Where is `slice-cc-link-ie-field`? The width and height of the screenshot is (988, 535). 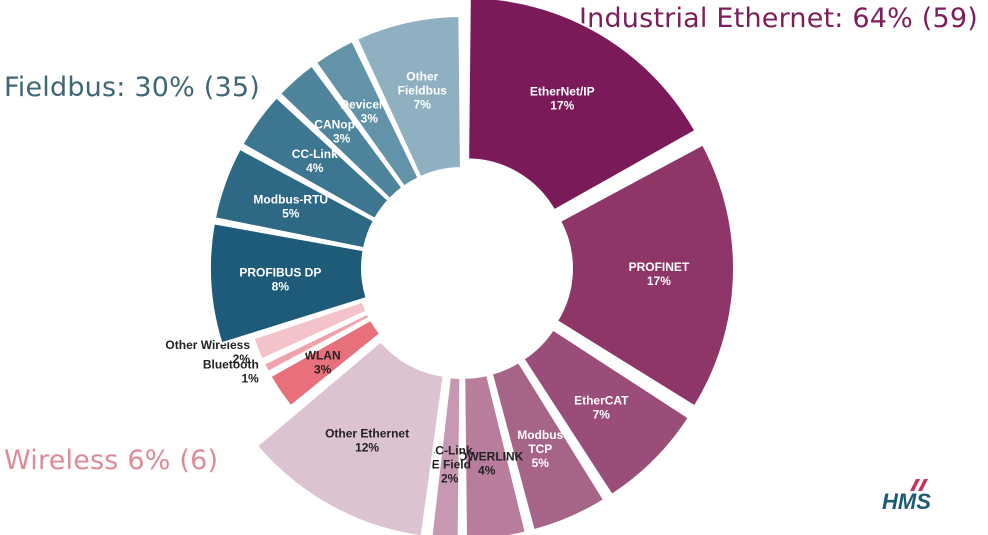 slice-cc-link-ie-field is located at coordinates (446, 455).